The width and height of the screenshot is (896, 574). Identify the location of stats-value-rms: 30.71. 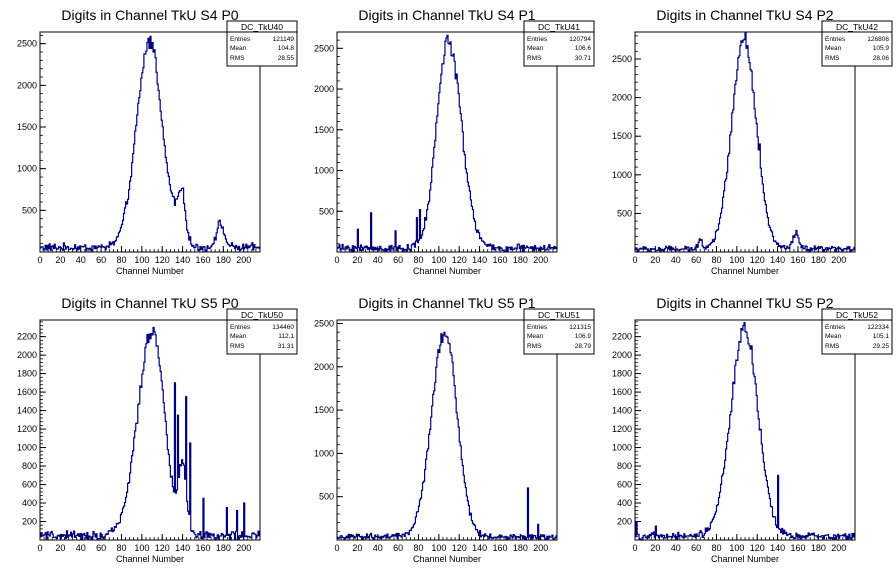
(583, 58).